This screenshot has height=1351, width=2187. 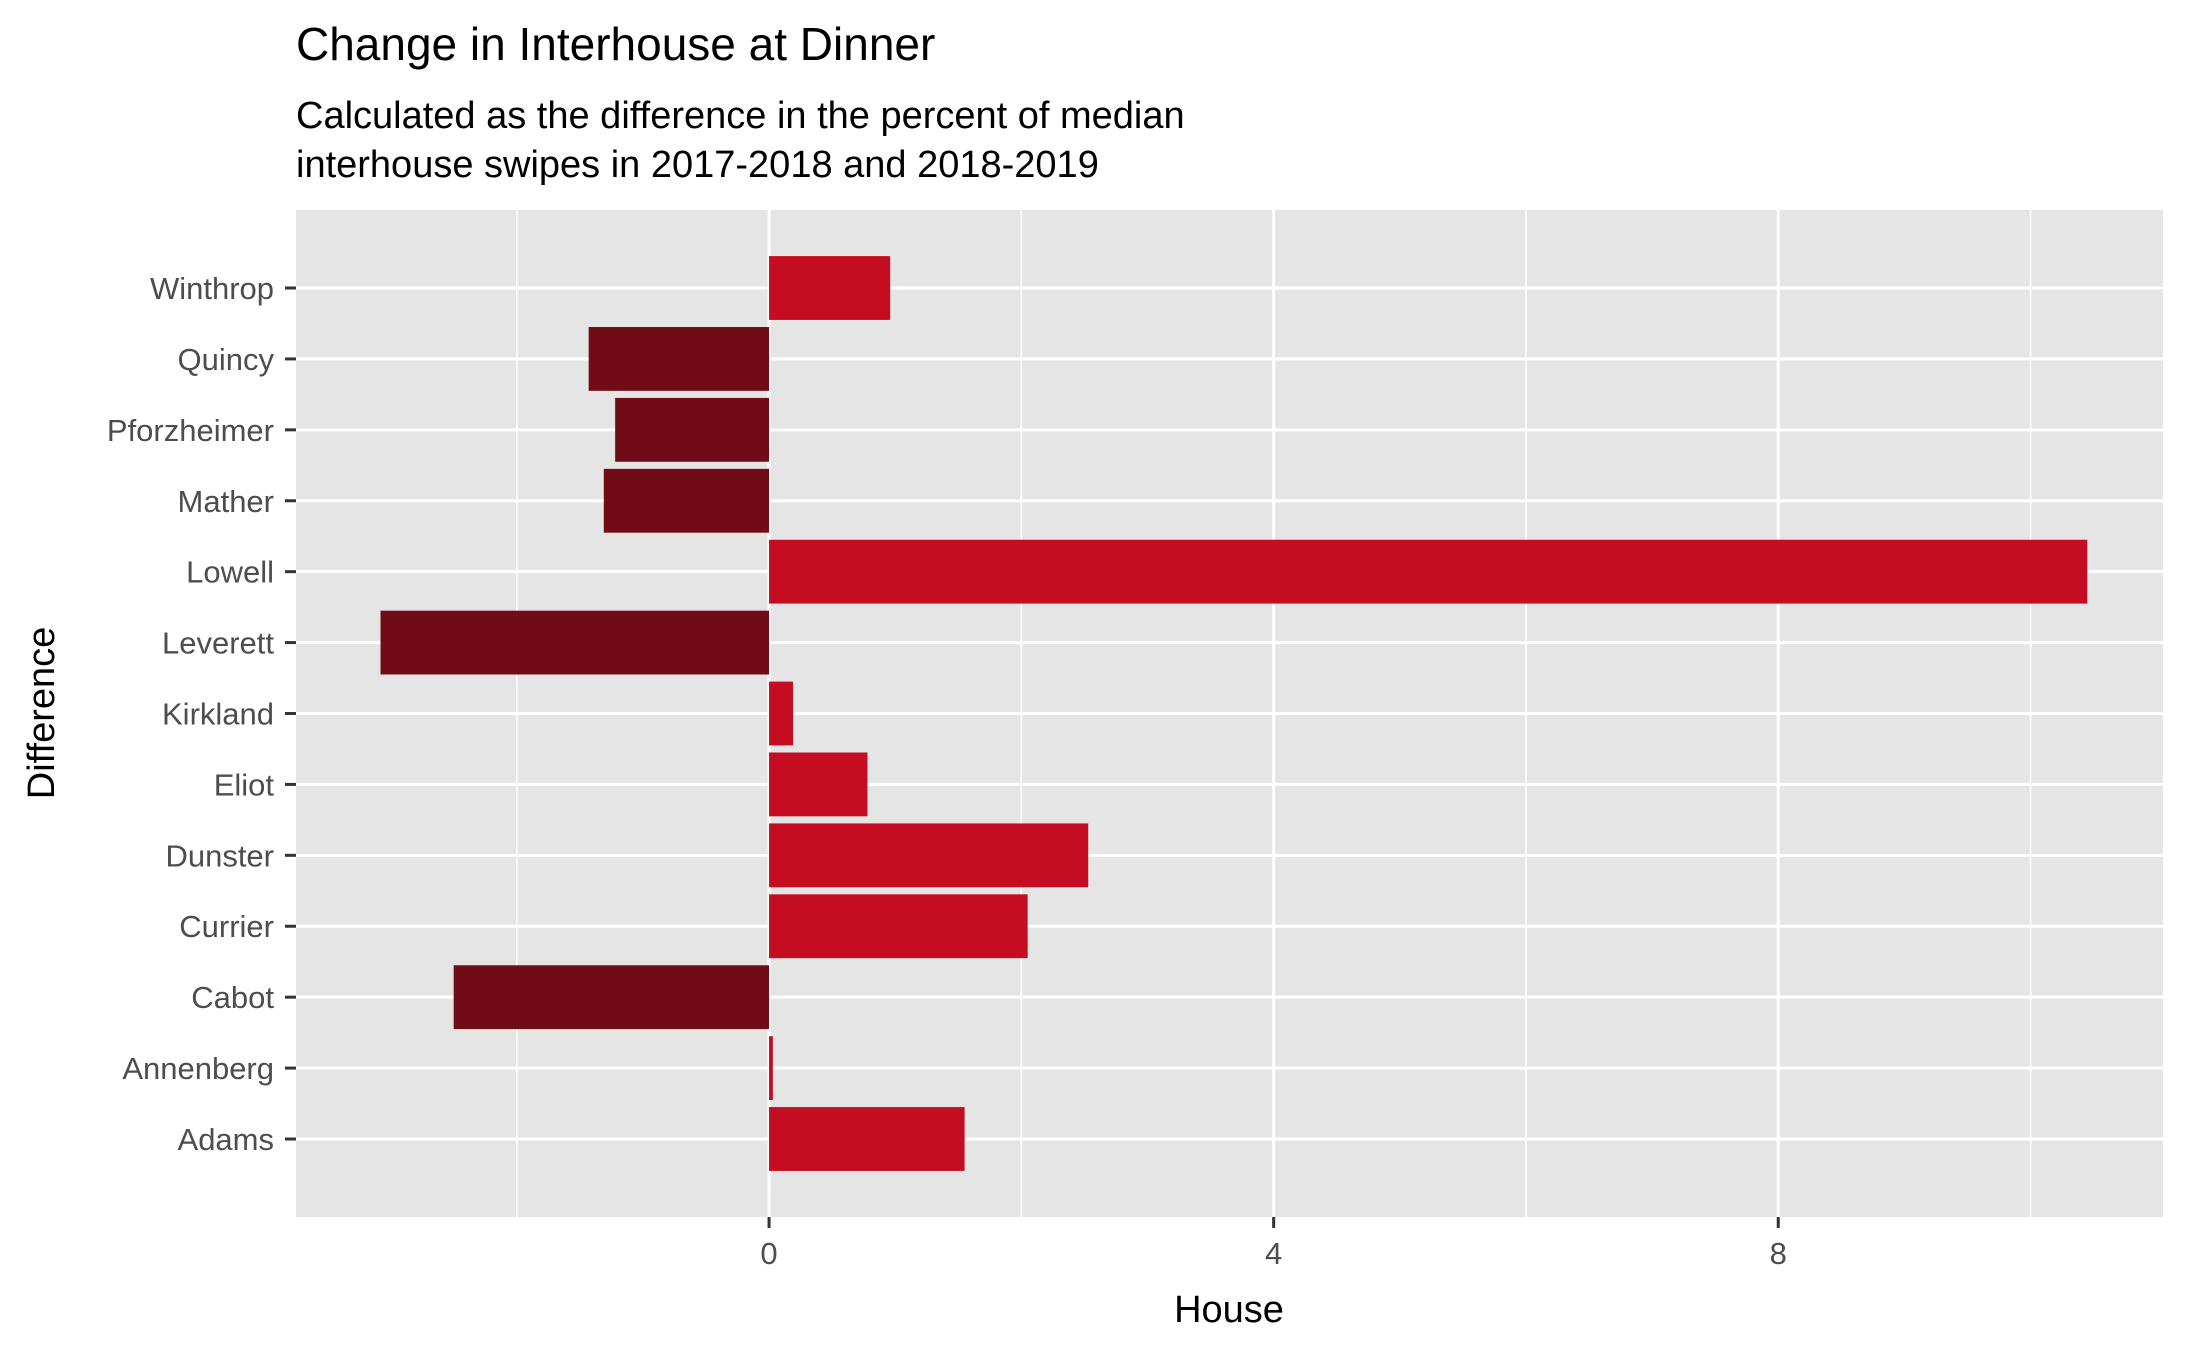 What do you see at coordinates (218, 643) in the screenshot?
I see `y-tick-label: Leverett` at bounding box center [218, 643].